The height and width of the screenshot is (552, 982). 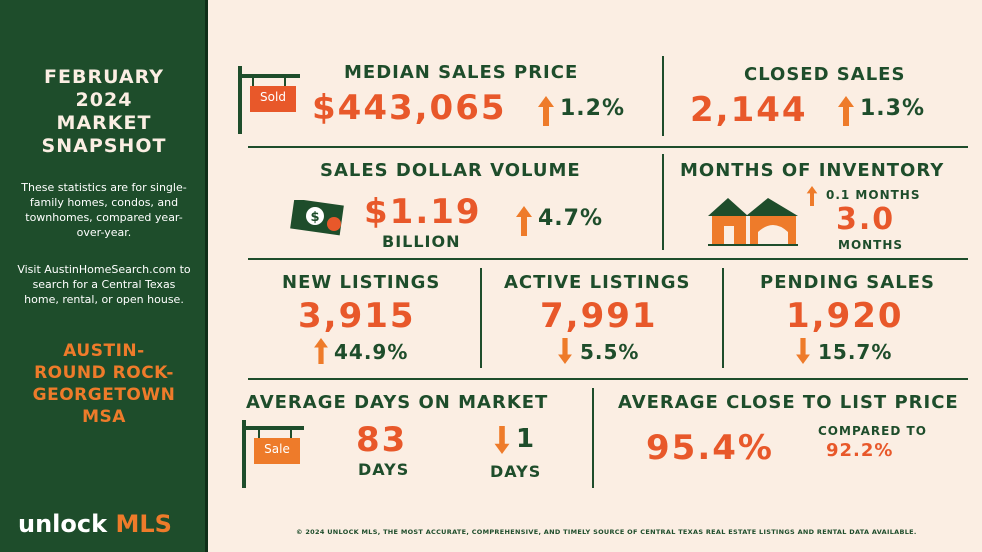 What do you see at coordinates (461, 72) in the screenshot?
I see `median-price-label: MEDIAN SALES PRICE` at bounding box center [461, 72].